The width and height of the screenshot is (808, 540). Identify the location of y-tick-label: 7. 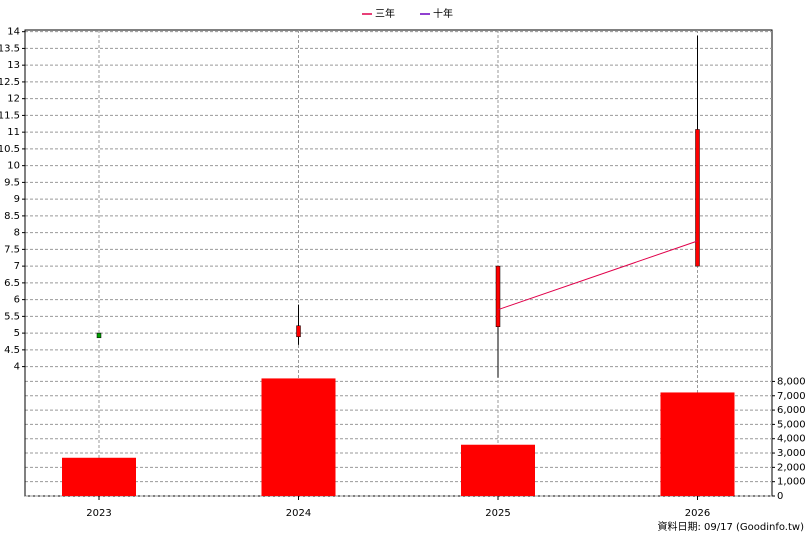
(17, 266).